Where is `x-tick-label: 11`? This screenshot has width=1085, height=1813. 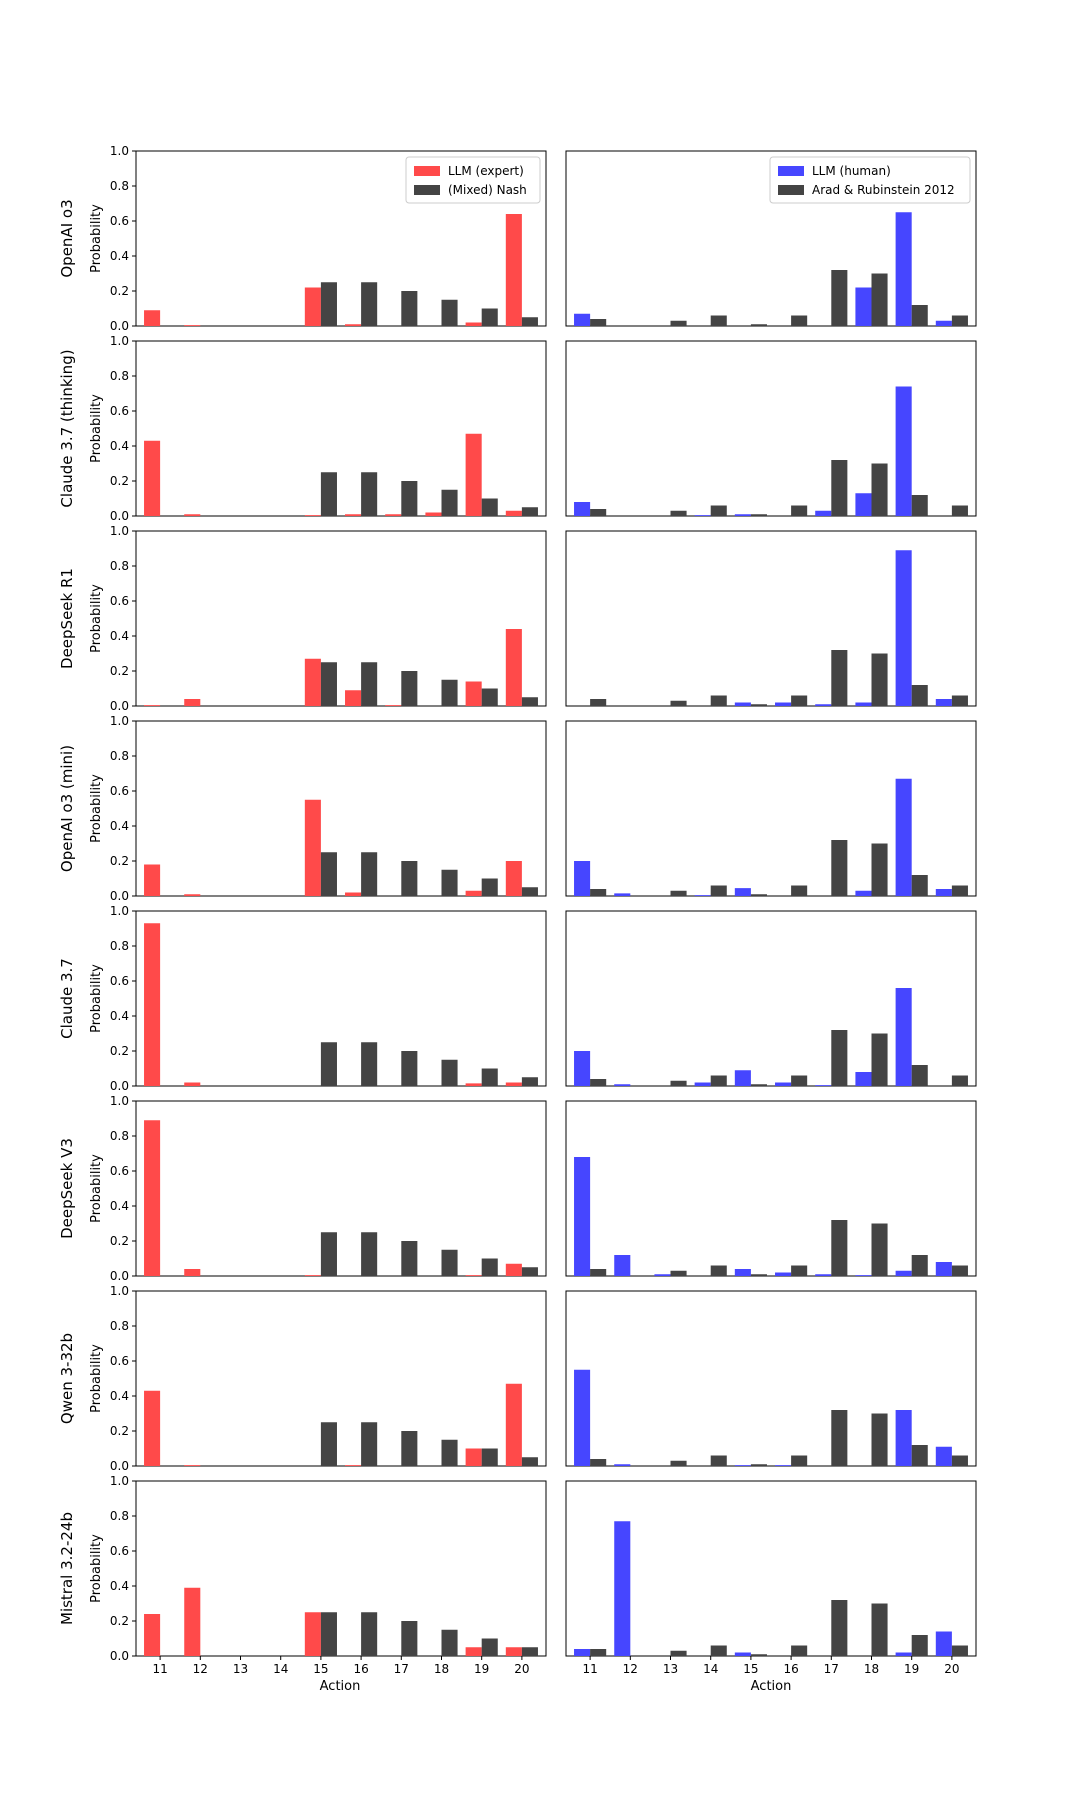
x-tick-label: 11 is located at coordinates (159, 1669).